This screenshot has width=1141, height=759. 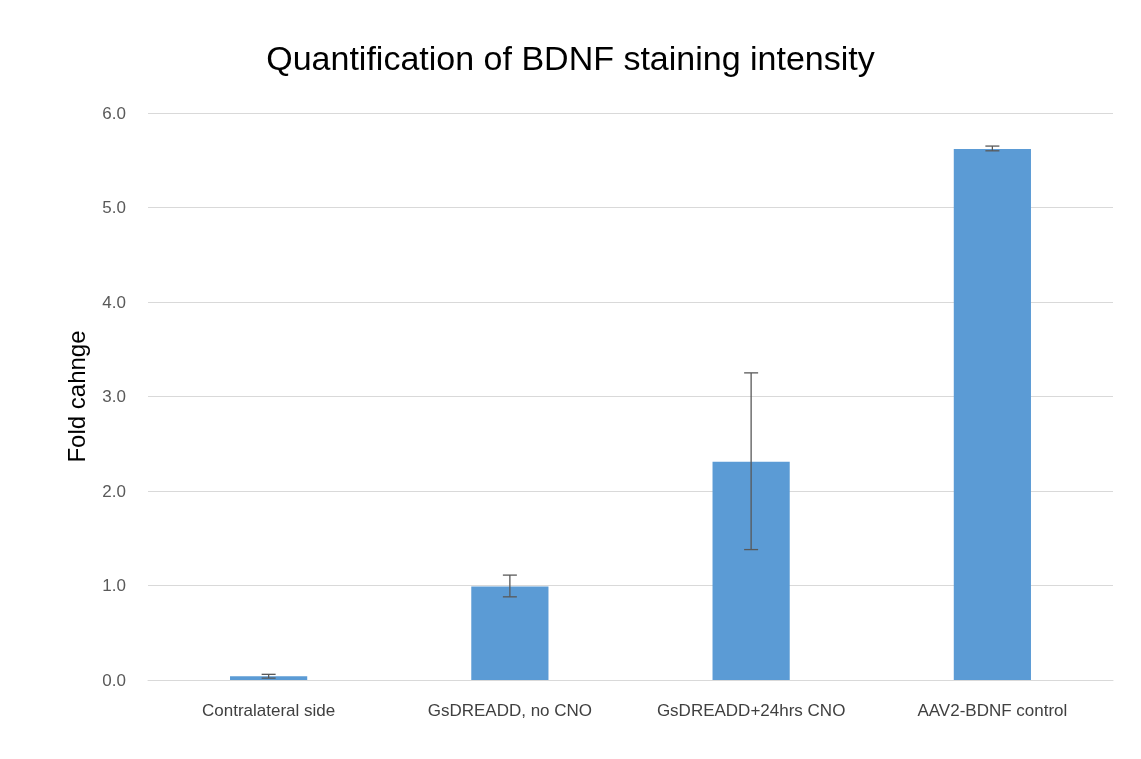 What do you see at coordinates (510, 710) in the screenshot?
I see `x-tick-label: GsDREADD, no CNO` at bounding box center [510, 710].